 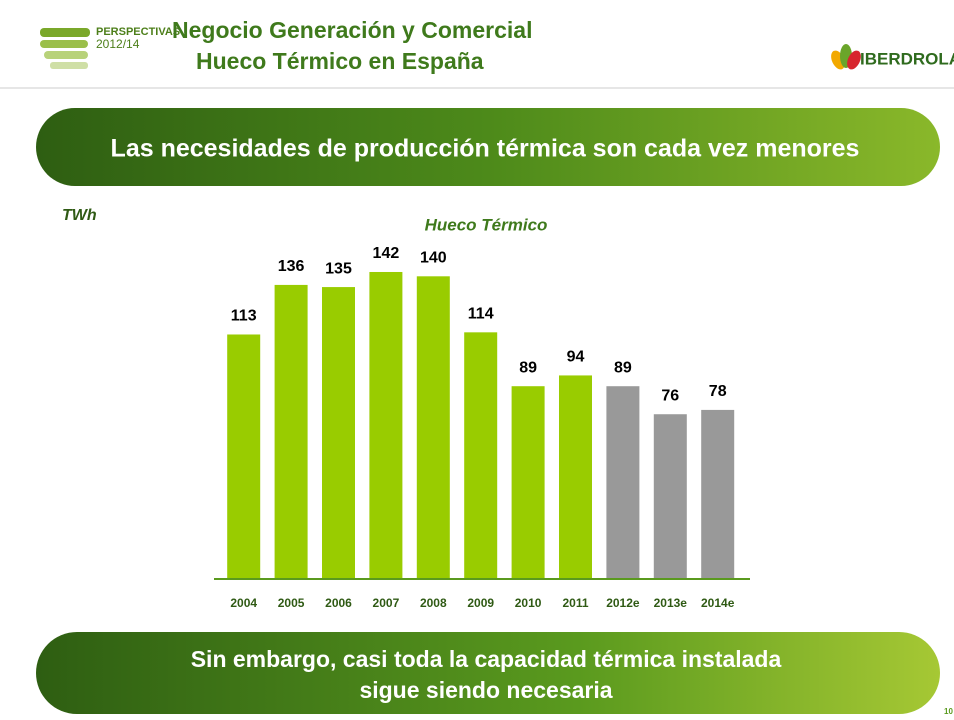 What do you see at coordinates (433, 258) in the screenshot?
I see `data-label: 140` at bounding box center [433, 258].